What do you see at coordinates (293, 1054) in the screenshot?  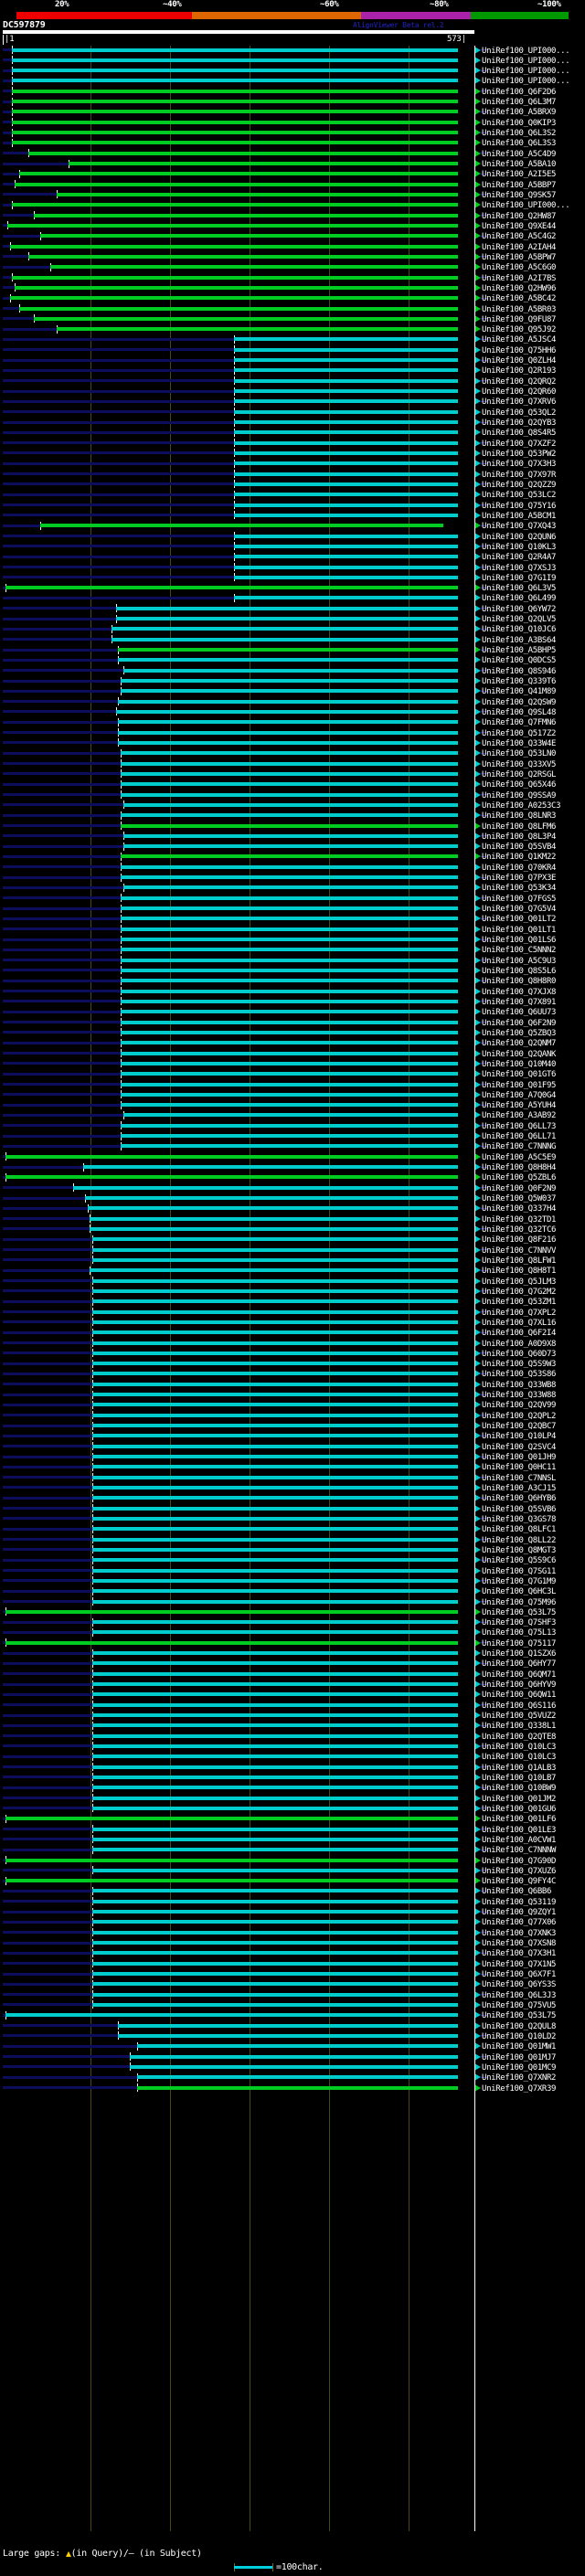 I see `table-row: UniRef100_Q2QANK` at bounding box center [293, 1054].